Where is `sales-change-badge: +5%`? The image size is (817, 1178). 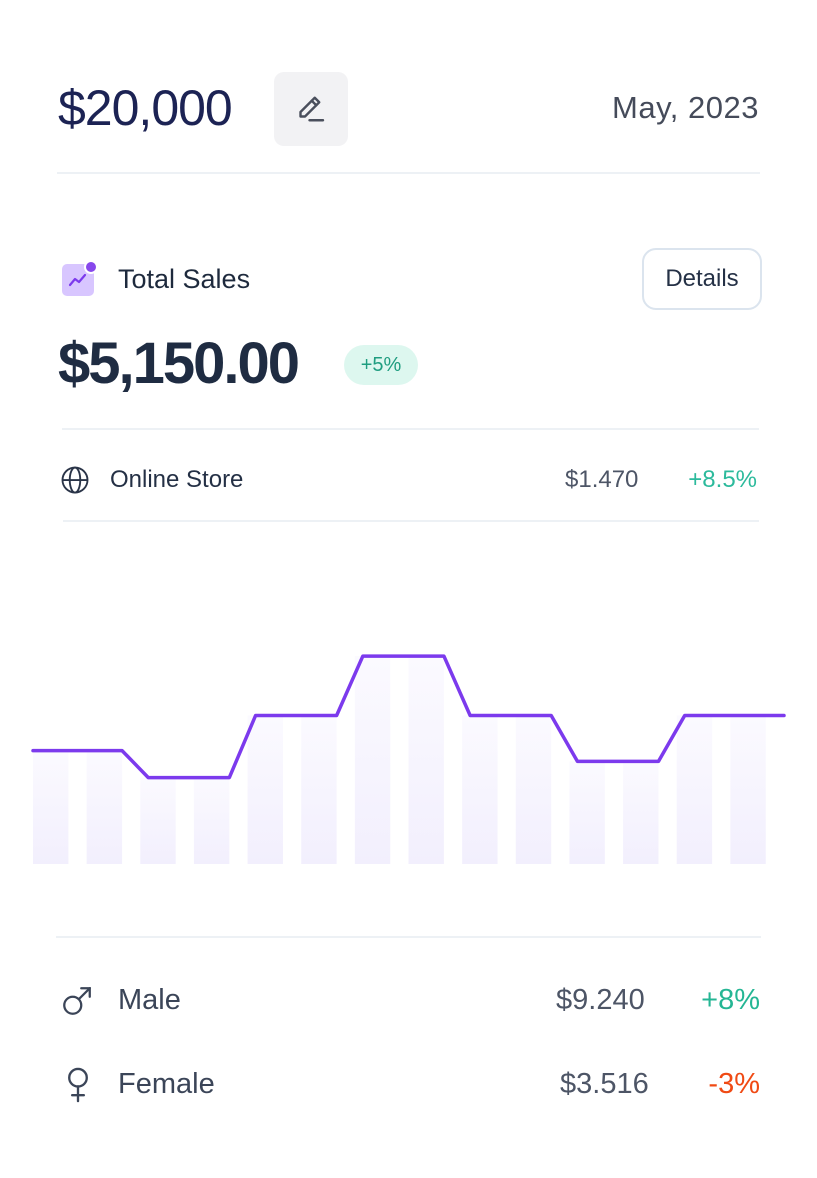
sales-change-badge: +5% is located at coordinates (381, 365).